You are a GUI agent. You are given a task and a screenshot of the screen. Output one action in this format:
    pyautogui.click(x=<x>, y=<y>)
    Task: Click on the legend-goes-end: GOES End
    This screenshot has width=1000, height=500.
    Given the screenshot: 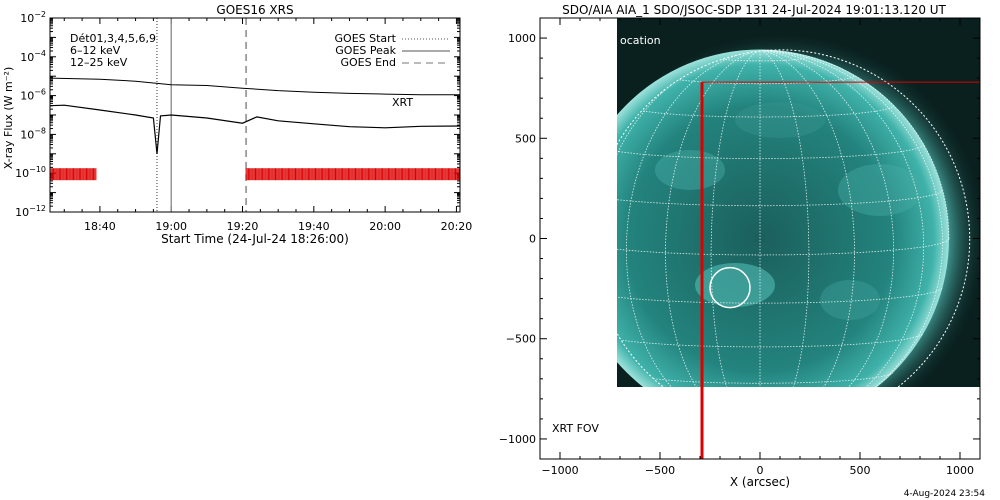 What is the action you would take?
    pyautogui.click(x=368, y=62)
    